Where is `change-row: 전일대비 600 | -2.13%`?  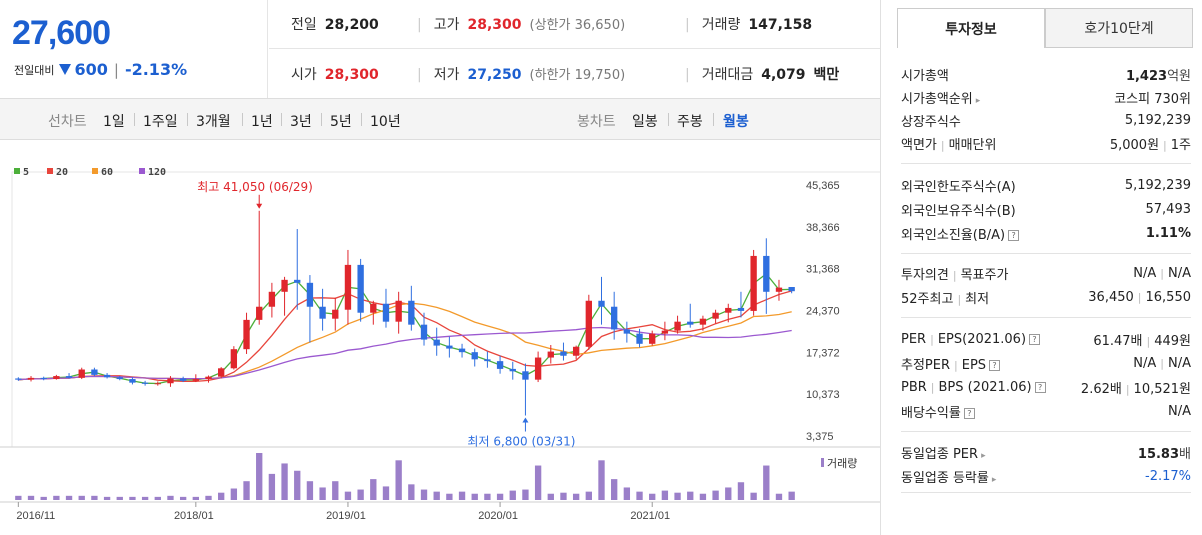
change-row: 전일대비 600 | -2.13% is located at coordinates (100, 69).